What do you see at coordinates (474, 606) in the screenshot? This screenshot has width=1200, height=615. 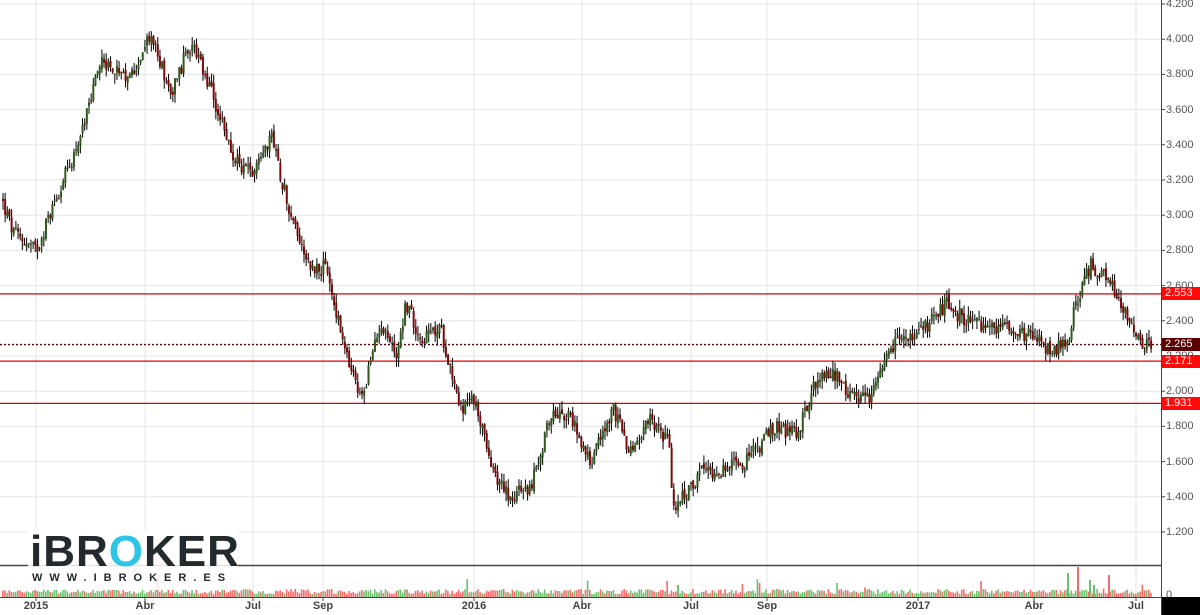 I see `x-tick-label: 2016` at bounding box center [474, 606].